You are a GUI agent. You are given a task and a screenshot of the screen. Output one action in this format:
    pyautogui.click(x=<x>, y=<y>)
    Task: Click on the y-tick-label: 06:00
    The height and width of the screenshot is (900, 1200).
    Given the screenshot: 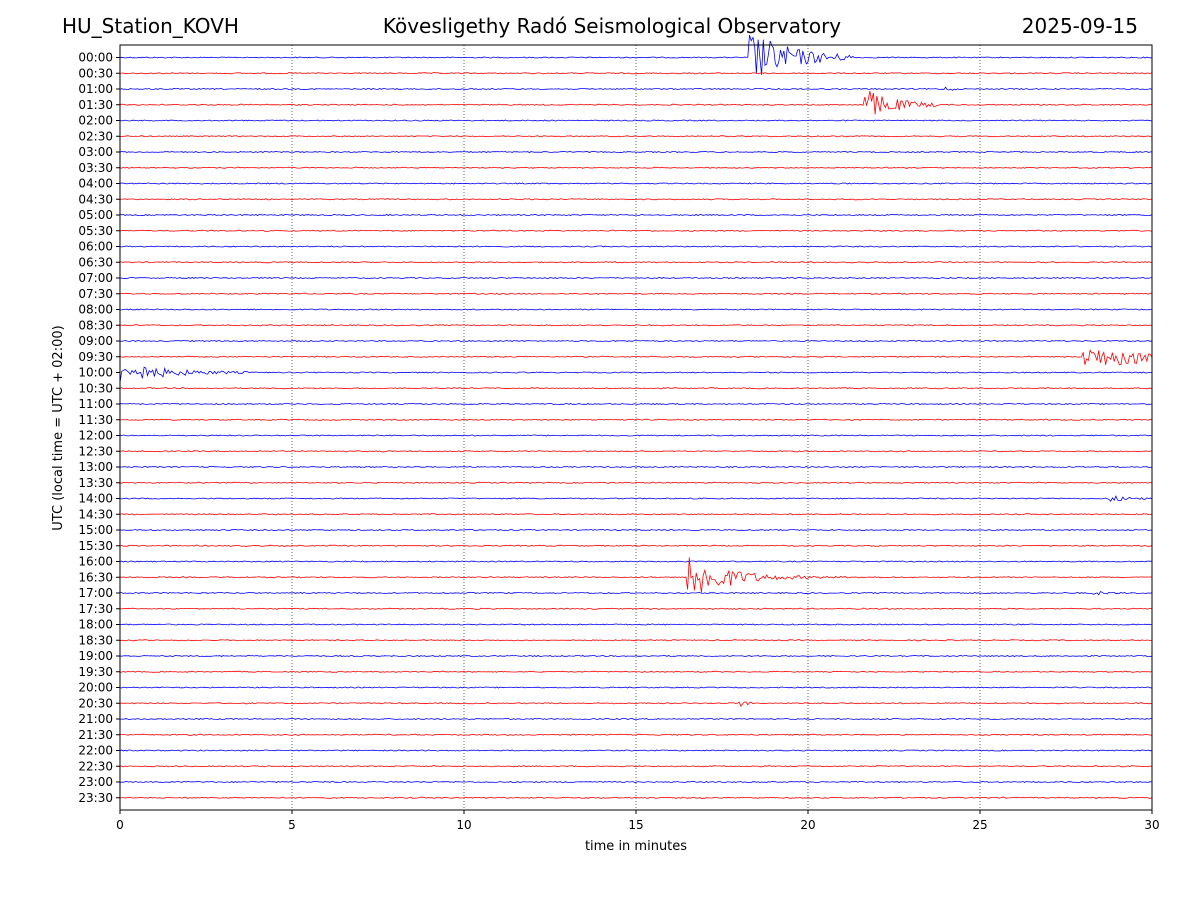 What is the action you would take?
    pyautogui.click(x=95, y=247)
    